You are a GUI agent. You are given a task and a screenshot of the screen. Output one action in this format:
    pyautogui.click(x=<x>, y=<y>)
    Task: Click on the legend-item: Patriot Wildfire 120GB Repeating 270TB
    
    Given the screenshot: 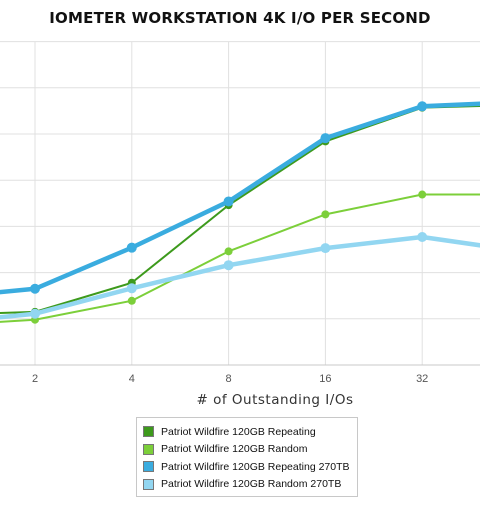 What is the action you would take?
    pyautogui.click(x=247, y=467)
    